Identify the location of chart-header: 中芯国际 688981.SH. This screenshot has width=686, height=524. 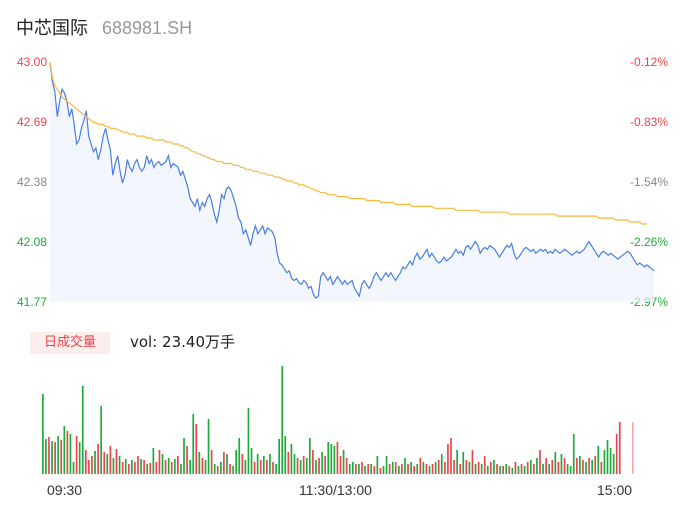
(104, 26).